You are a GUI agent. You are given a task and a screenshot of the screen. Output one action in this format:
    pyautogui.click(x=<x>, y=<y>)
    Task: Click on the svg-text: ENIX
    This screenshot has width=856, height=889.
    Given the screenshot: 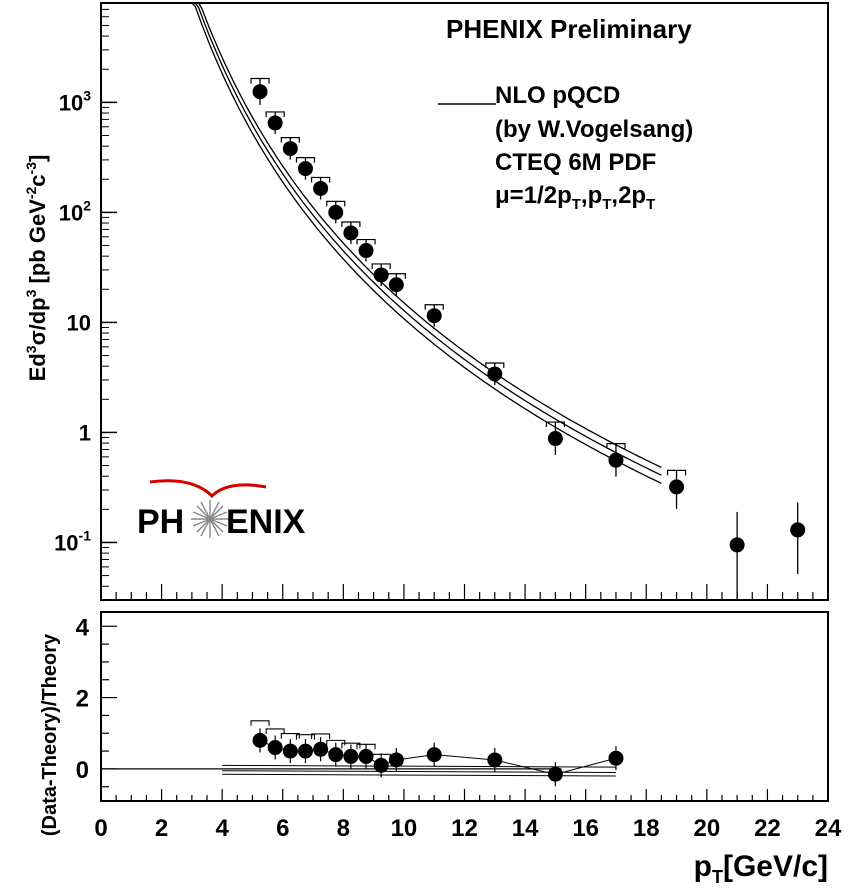 What is the action you would take?
    pyautogui.click(x=266, y=522)
    